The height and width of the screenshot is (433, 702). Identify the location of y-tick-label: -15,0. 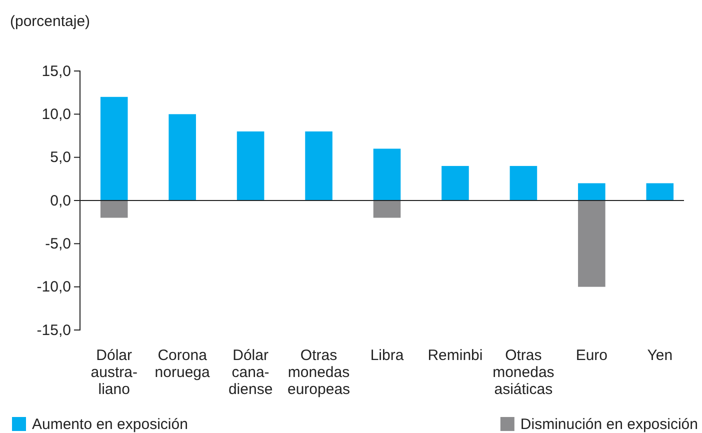
(53, 330).